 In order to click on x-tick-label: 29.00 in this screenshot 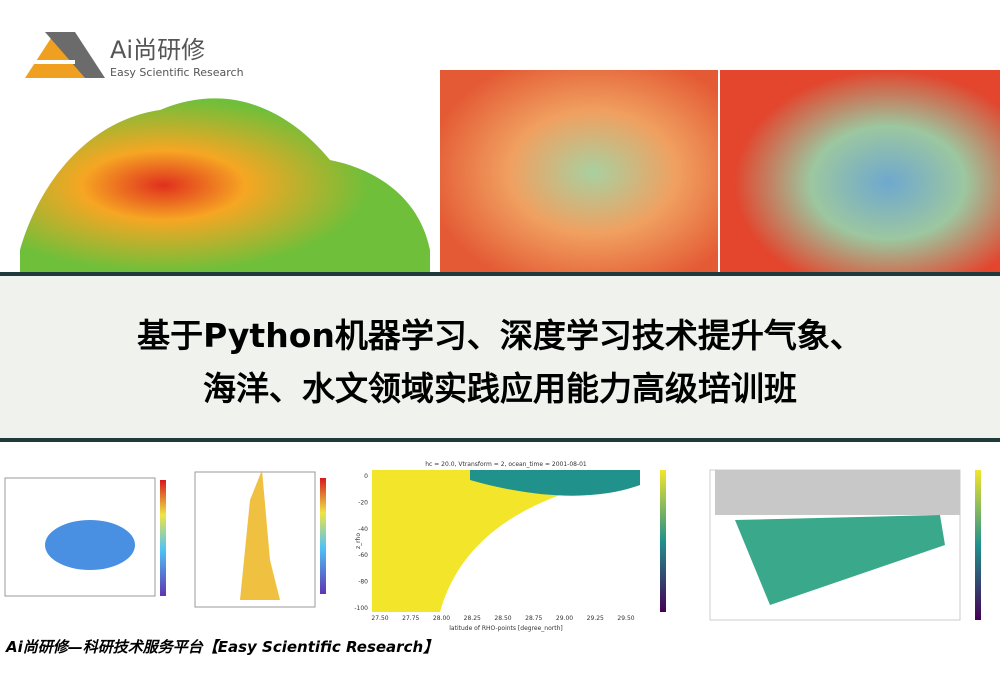, I will do `click(564, 618)`.